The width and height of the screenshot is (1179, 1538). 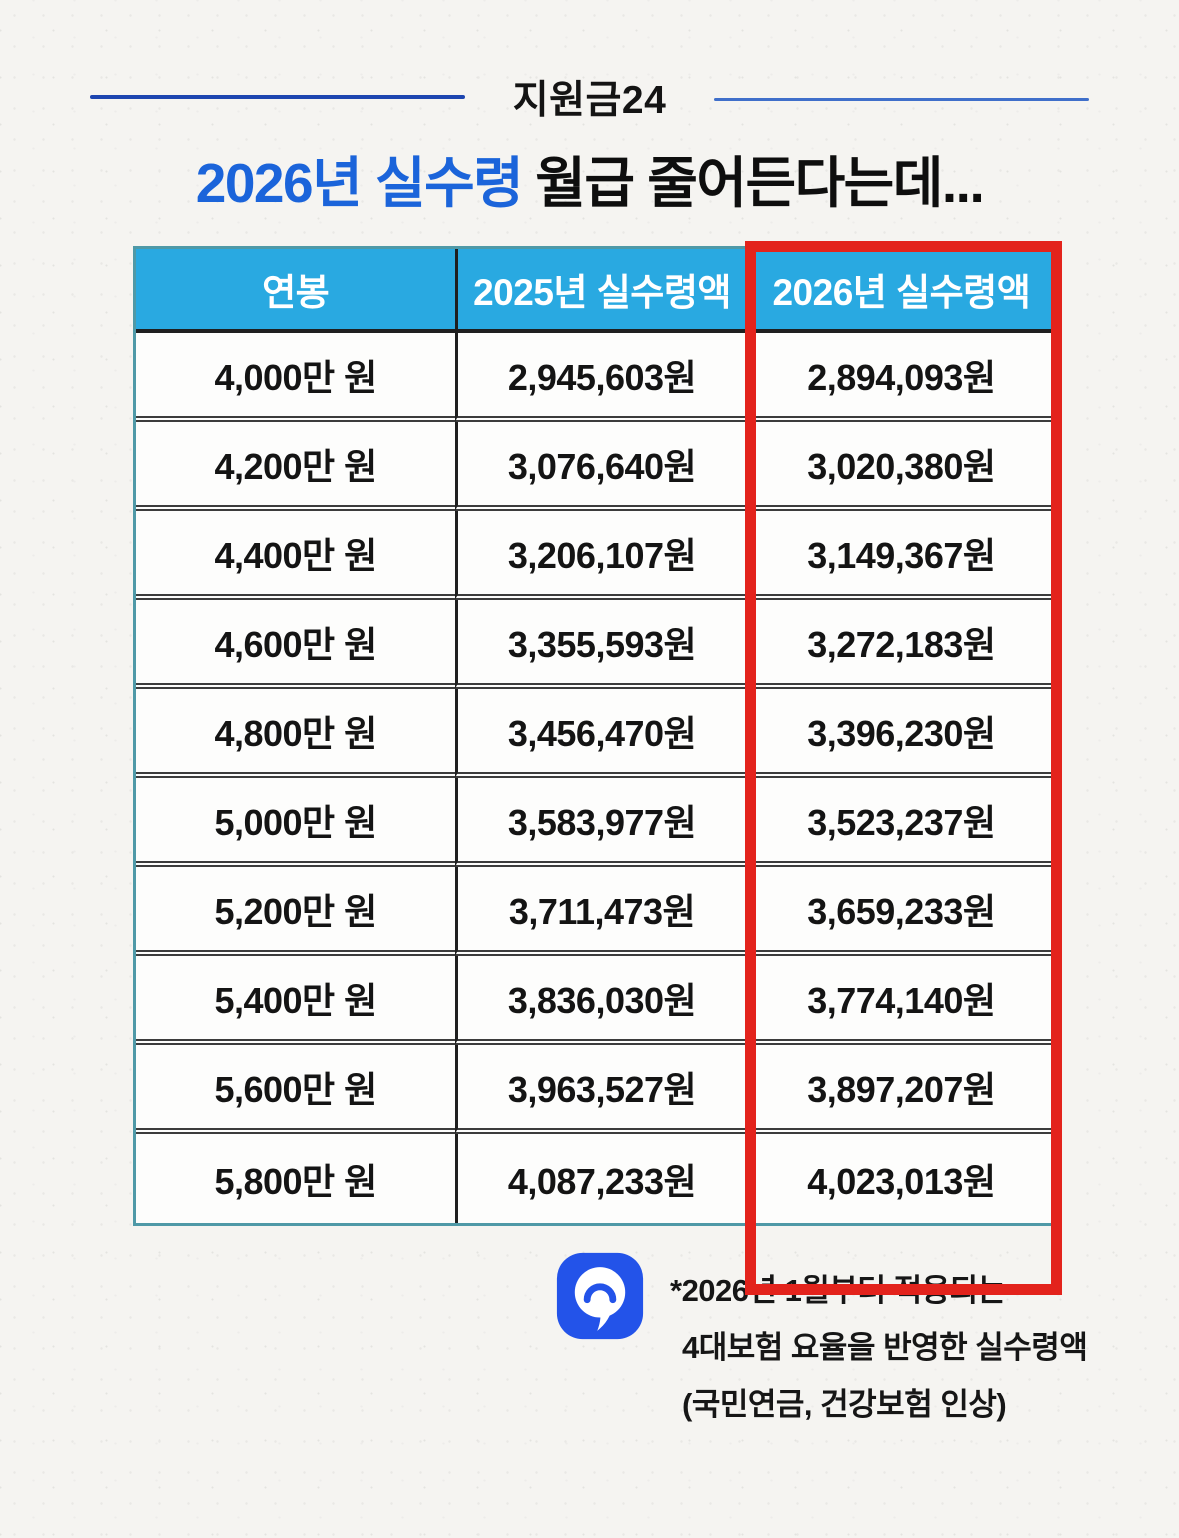 What do you see at coordinates (296, 822) in the screenshot?
I see `salary-cell: 5,000만 원` at bounding box center [296, 822].